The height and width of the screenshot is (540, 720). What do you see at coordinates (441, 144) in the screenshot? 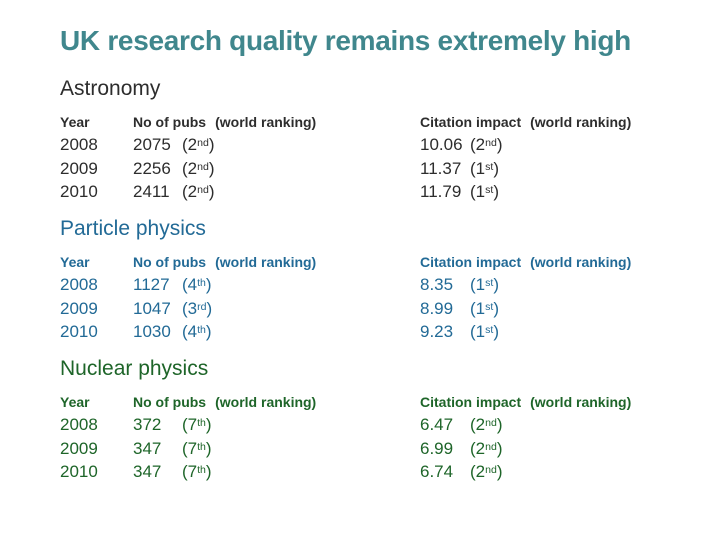
I see `table-cell-citation: 10.06` at bounding box center [441, 144].